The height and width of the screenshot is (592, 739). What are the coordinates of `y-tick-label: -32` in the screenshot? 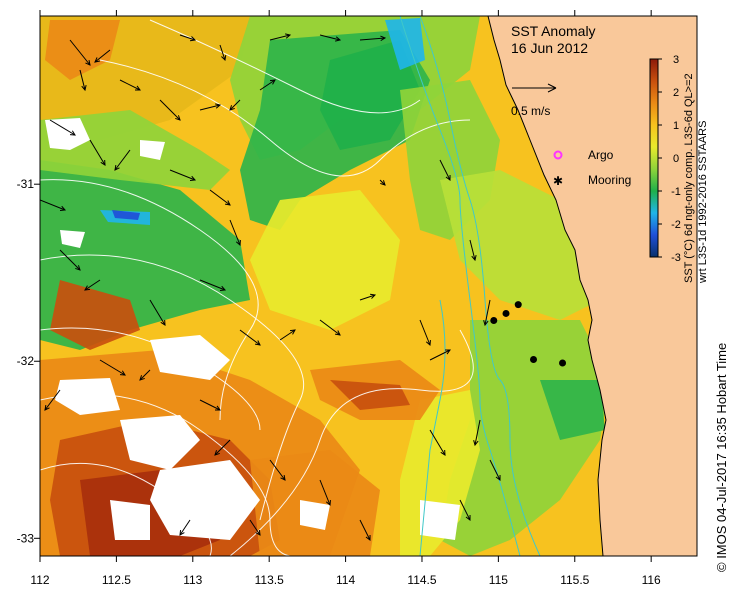 It's located at (26, 361).